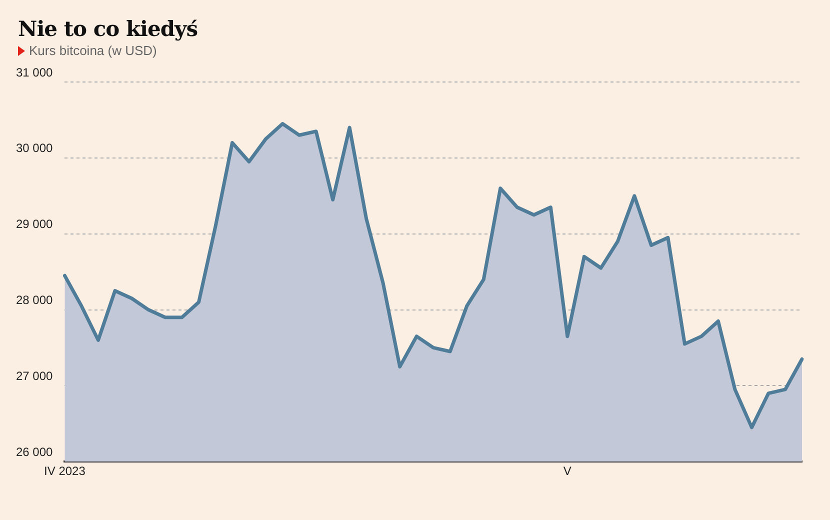 The height and width of the screenshot is (520, 830). I want to click on y-tick-label: 27 000, so click(35, 375).